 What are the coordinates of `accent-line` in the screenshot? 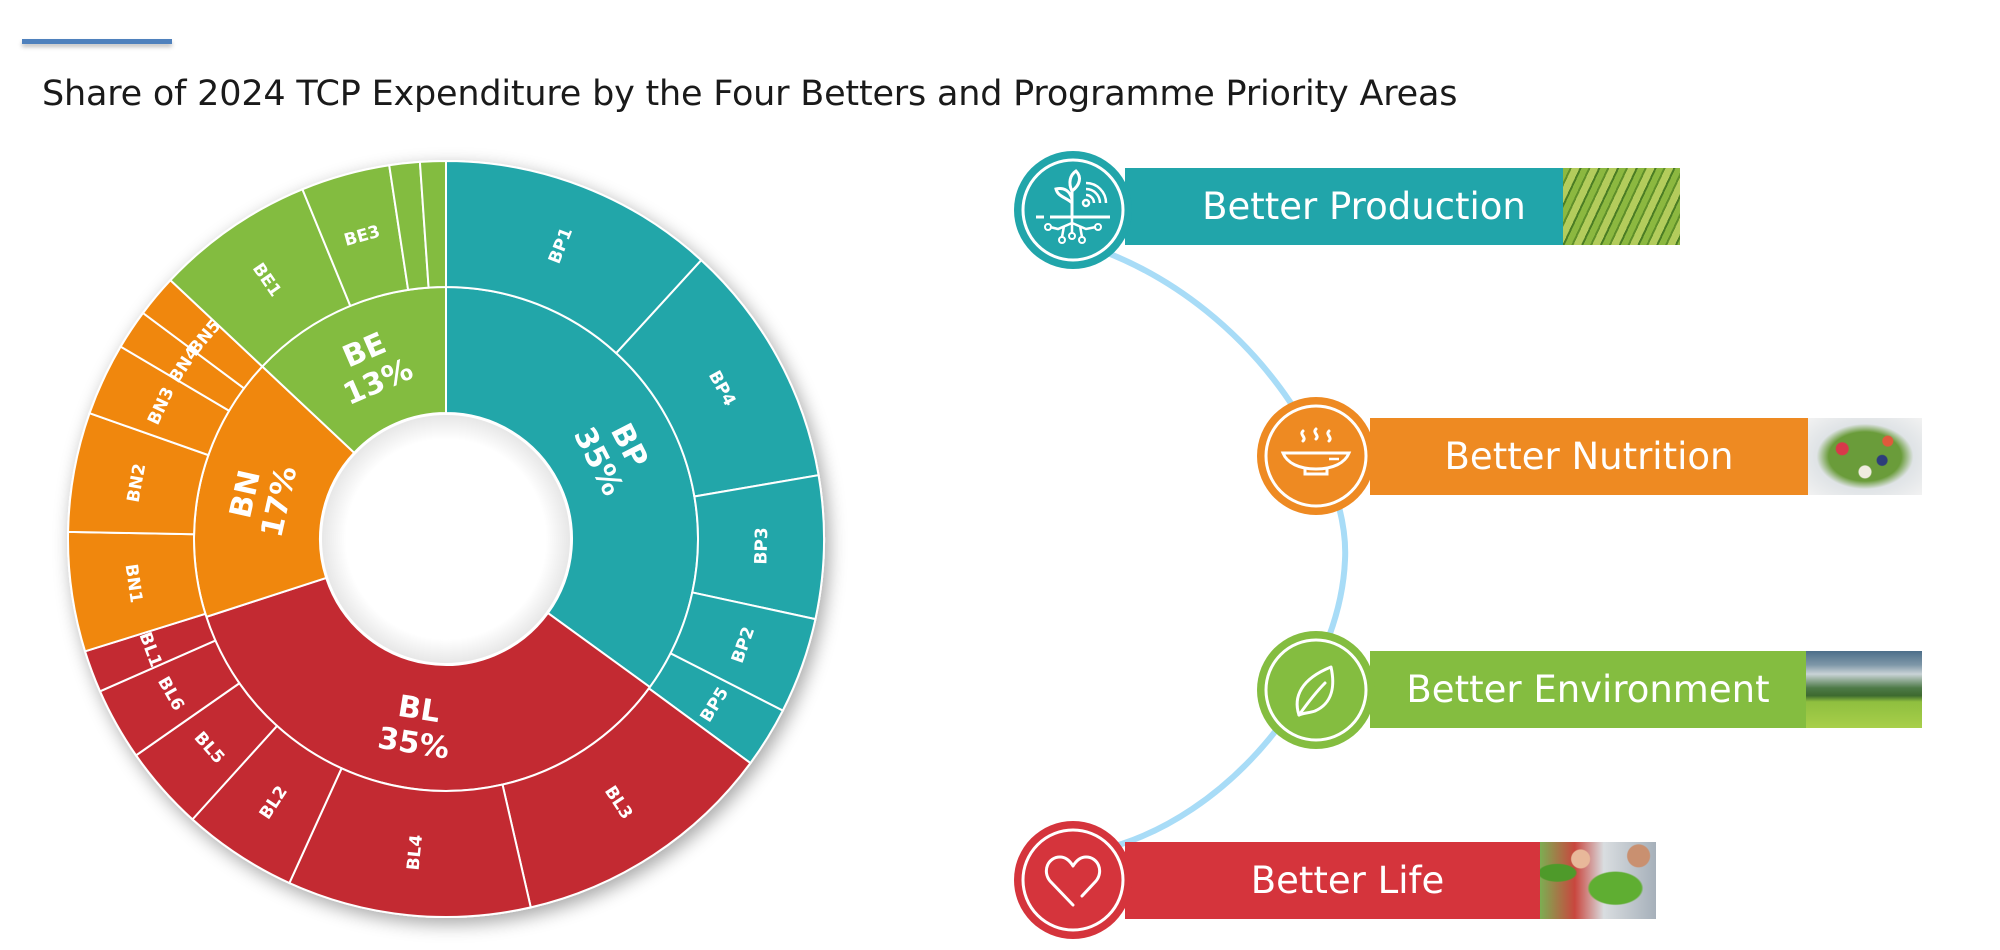 It's located at (97, 41).